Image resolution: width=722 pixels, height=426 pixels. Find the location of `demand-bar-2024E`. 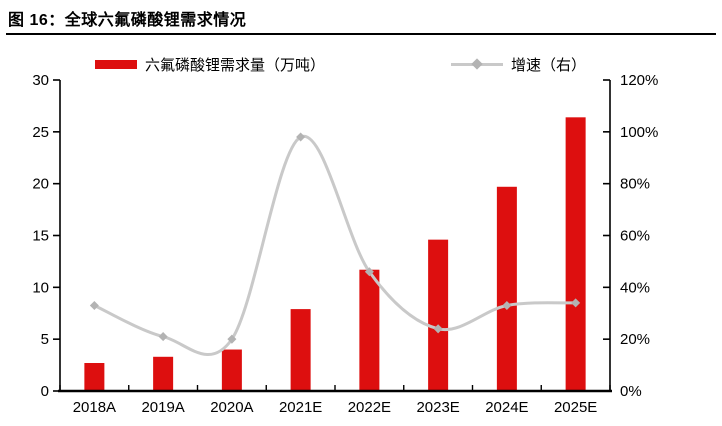

demand-bar-2024E is located at coordinates (506, 288).